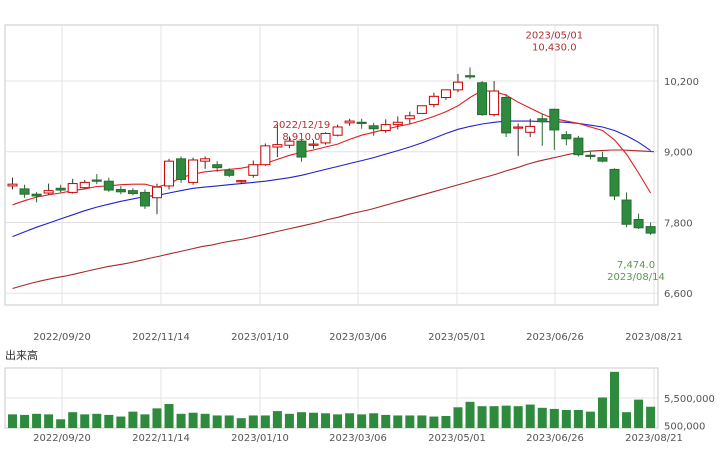 Image resolution: width=725 pixels, height=454 pixels. I want to click on volume-y-tick-label: 500,000, so click(684, 426).